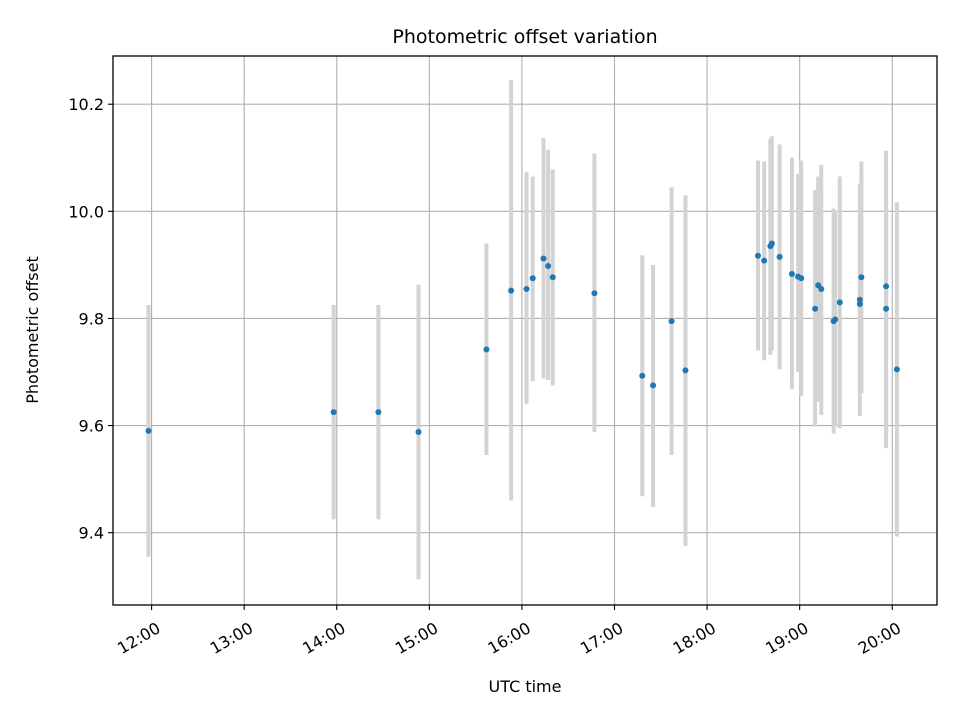 This screenshot has height=720, width=960. Describe the element at coordinates (91, 426) in the screenshot. I see `y-tick-label: 9.6` at that location.